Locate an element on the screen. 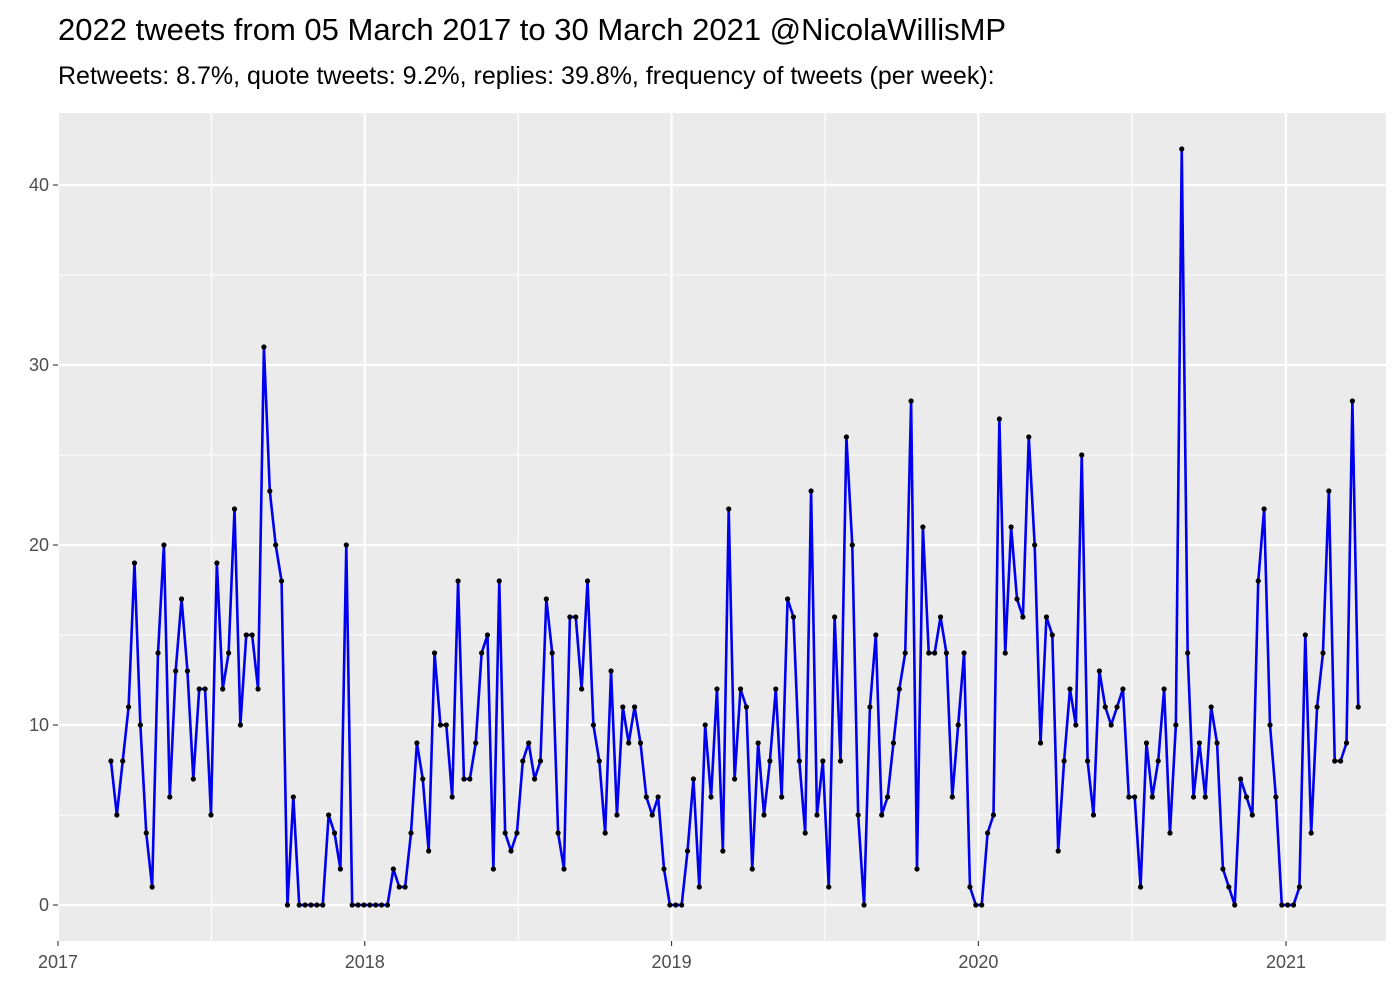 The image size is (1400, 1000). y-tick-label: 10 is located at coordinates (39, 725).